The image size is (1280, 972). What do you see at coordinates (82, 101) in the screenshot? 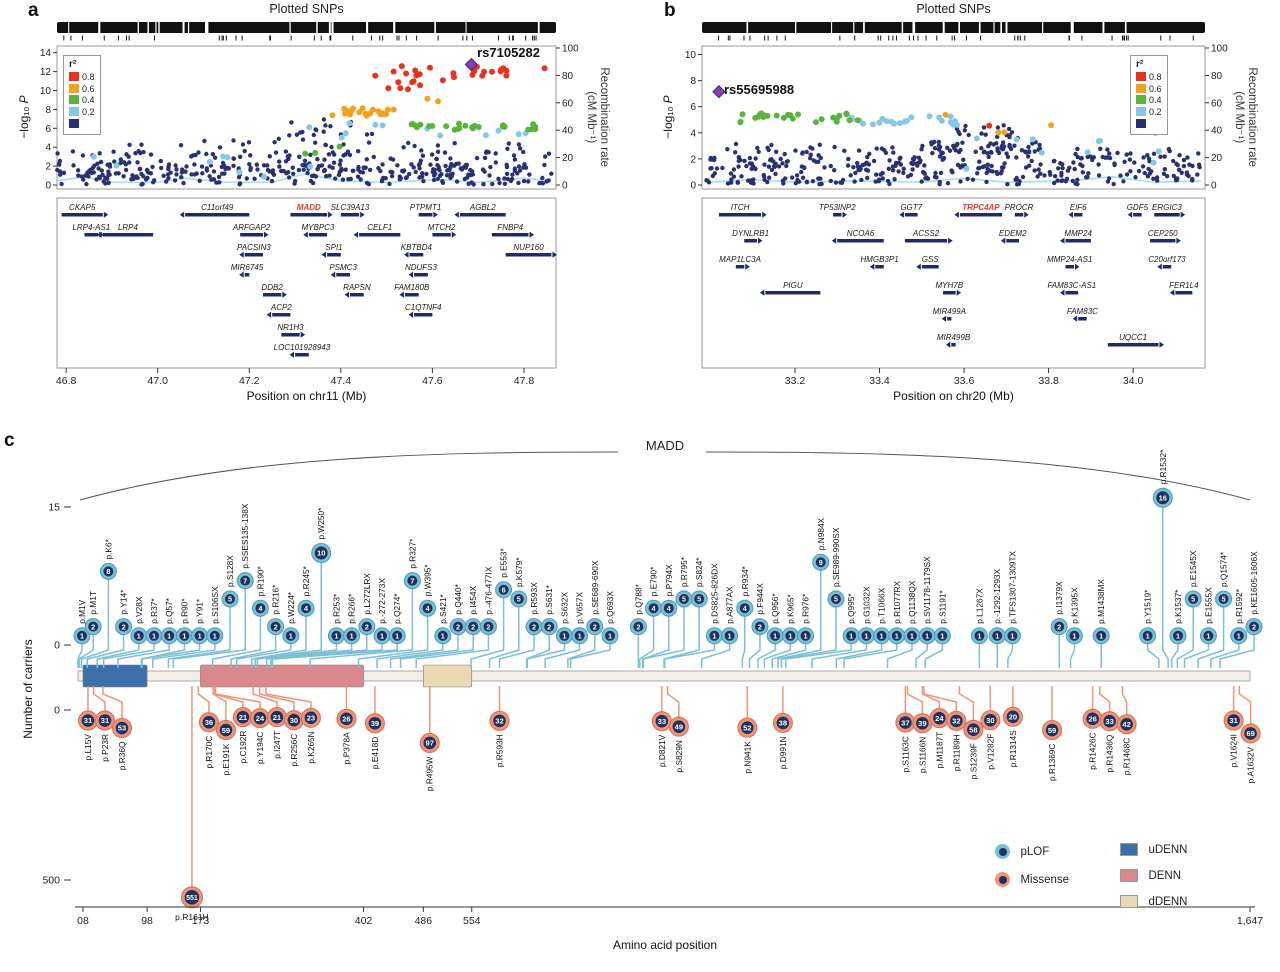
I see `r2-legend-row: 0.4` at bounding box center [82, 101].